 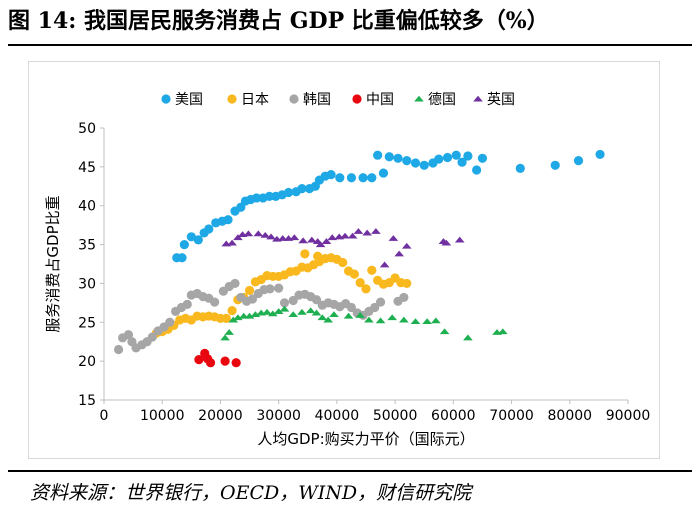 What do you see at coordinates (87, 129) in the screenshot?
I see `y-tick-label: 50` at bounding box center [87, 129].